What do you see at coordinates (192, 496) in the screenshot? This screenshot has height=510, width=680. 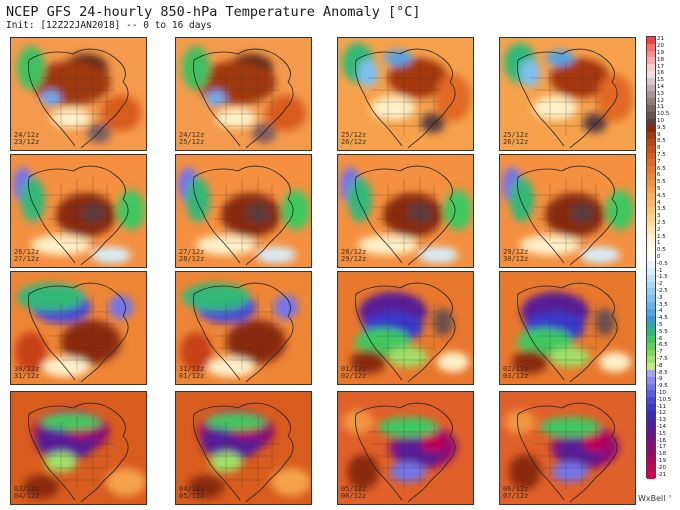 I see `valid-time-end: 05/12z` at bounding box center [192, 496].